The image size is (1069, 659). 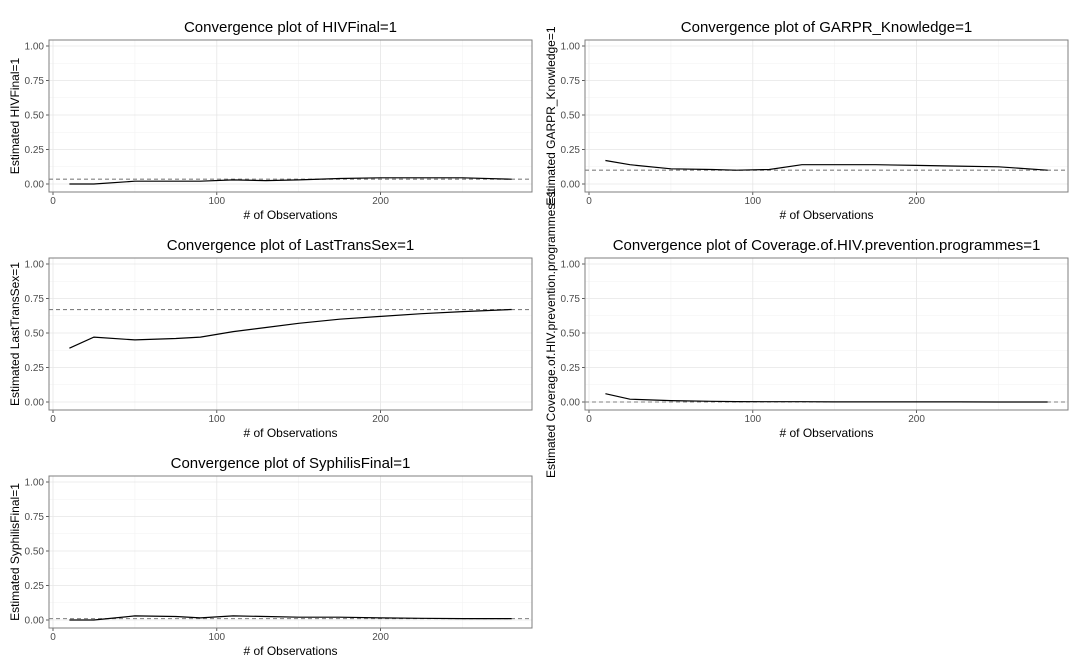 I want to click on chart-title: Convergence plot of GARPR_Knowledge=1, so click(x=826, y=27).